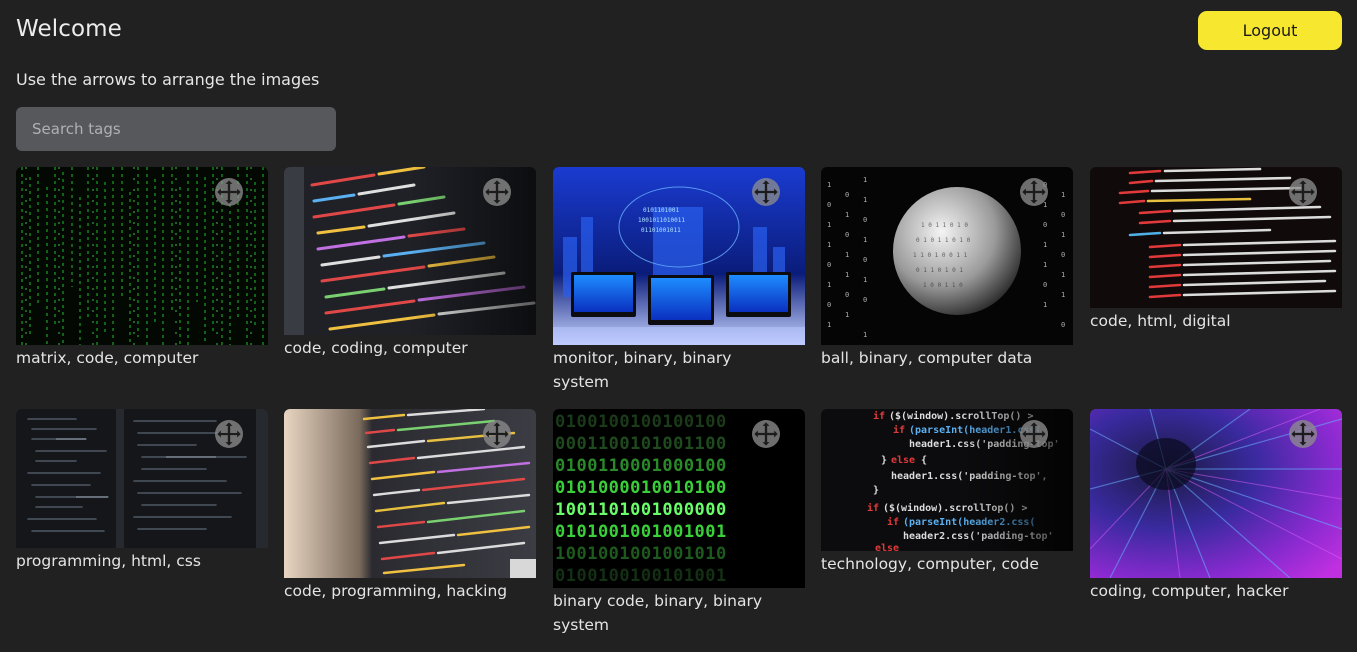  Describe the element at coordinates (641, 488) in the screenshot. I see `svg-text: 0101000010010100` at that location.